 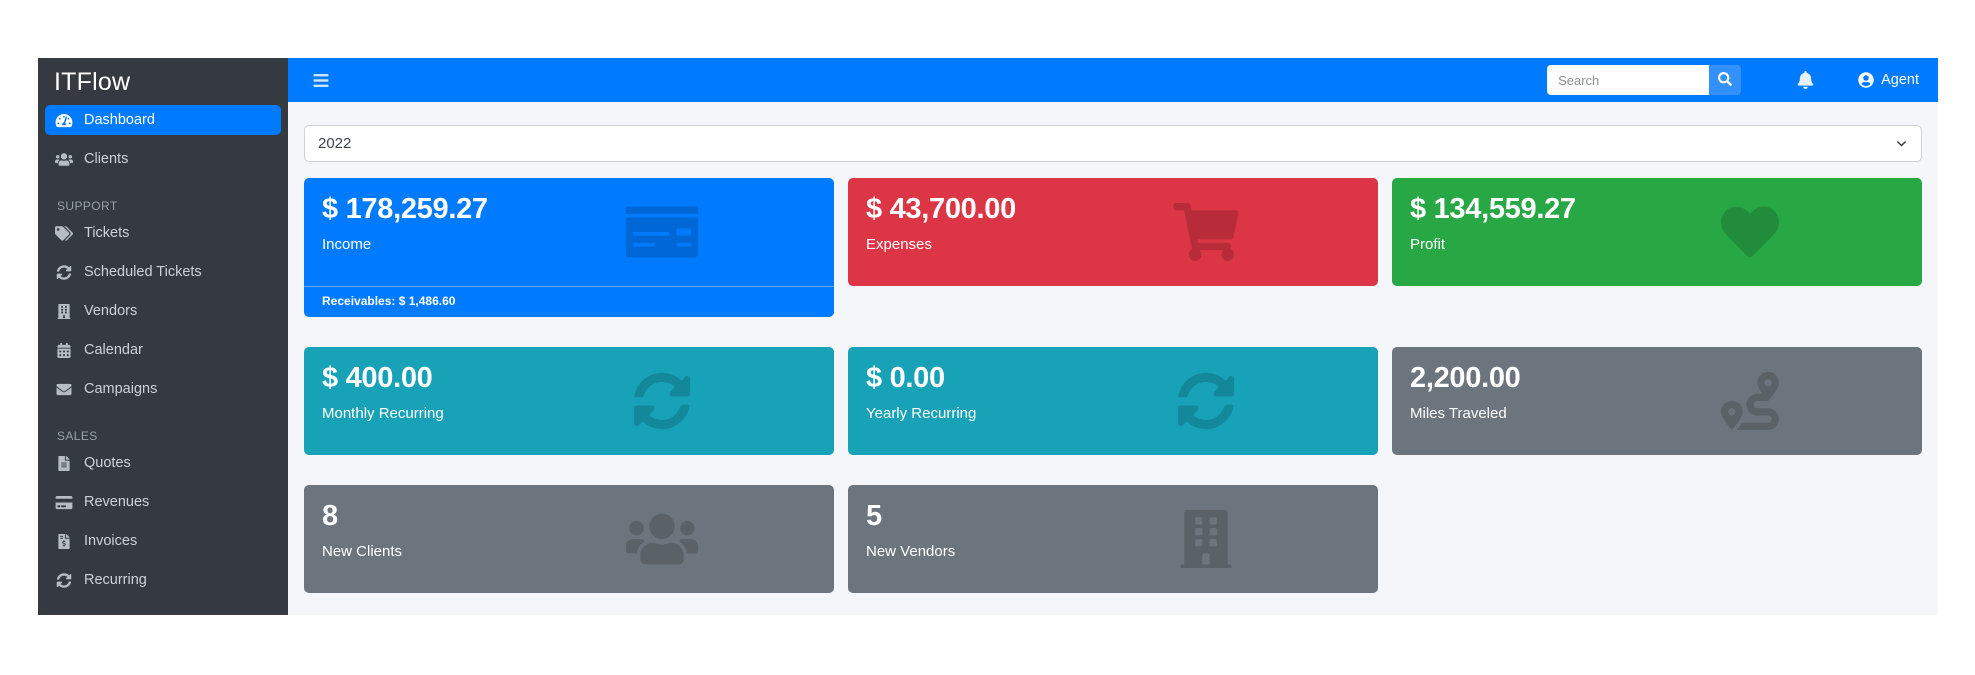 I want to click on sidebar-item-label: Vendors, so click(x=111, y=311).